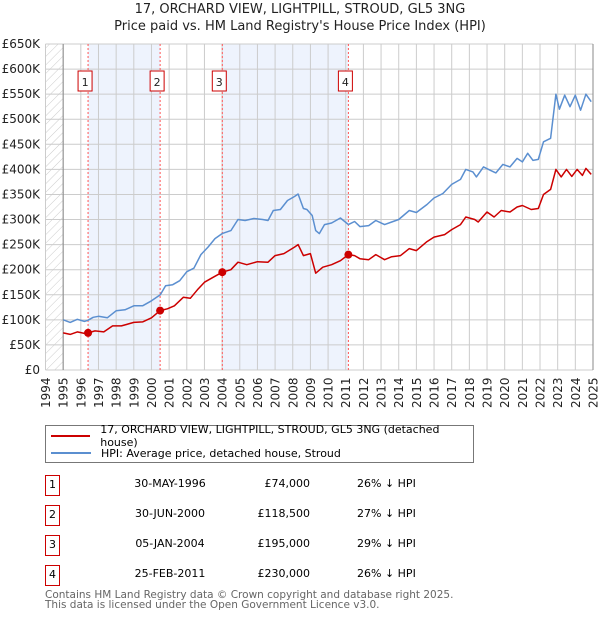 Image resolution: width=600 pixels, height=620 pixels. Describe the element at coordinates (452, 392) in the screenshot. I see `x-tick-label: 2017` at that location.